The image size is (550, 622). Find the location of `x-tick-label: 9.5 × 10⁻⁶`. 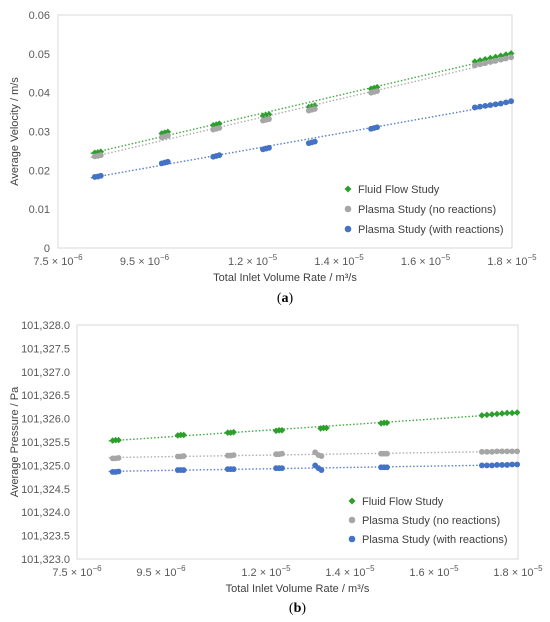

x-tick-label: 9.5 × 10⁻⁶ is located at coordinates (145, 260).